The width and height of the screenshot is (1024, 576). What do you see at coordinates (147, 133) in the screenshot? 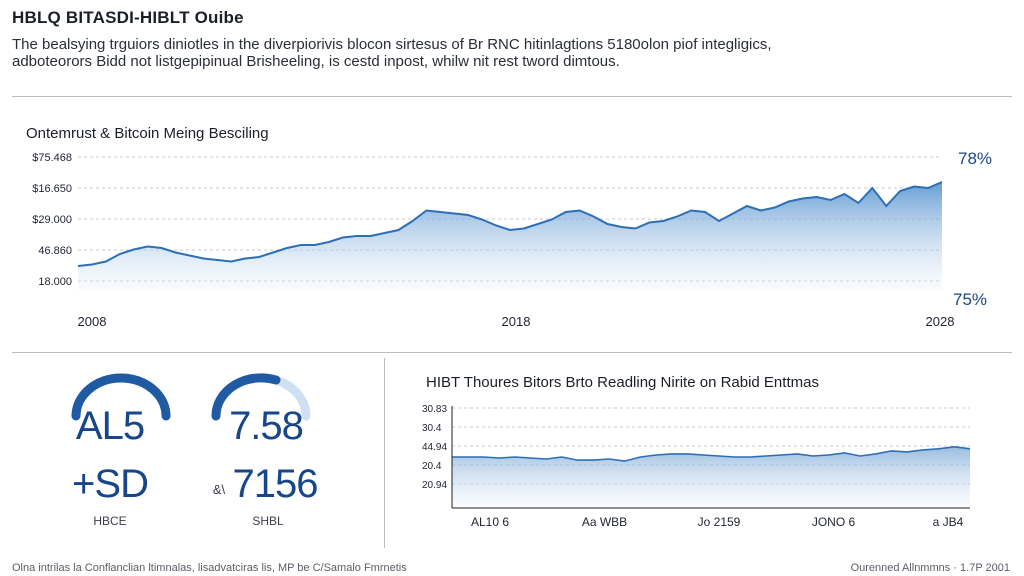
I see `main-chart-title: Ontemrust & Bitcoin Meing Besciling` at bounding box center [147, 133].